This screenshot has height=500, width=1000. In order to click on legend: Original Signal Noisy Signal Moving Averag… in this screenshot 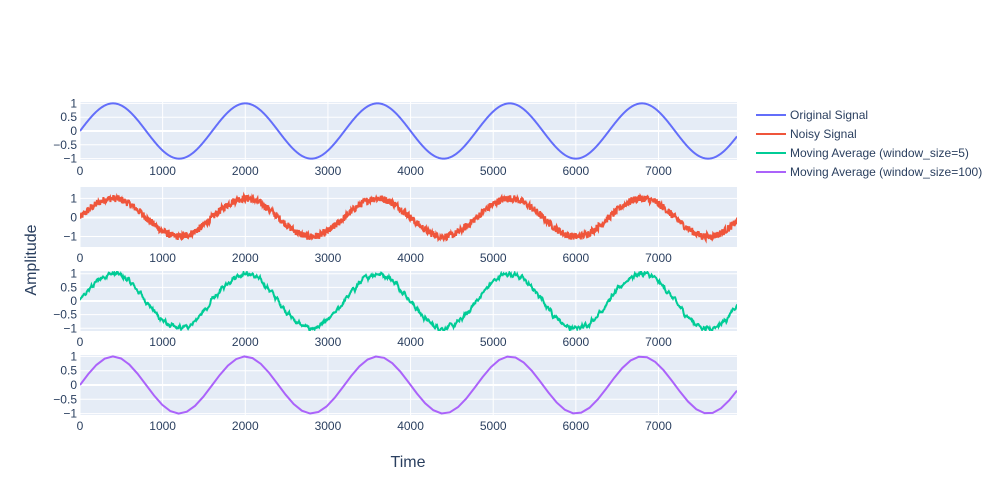, I will do `click(869, 143)`.